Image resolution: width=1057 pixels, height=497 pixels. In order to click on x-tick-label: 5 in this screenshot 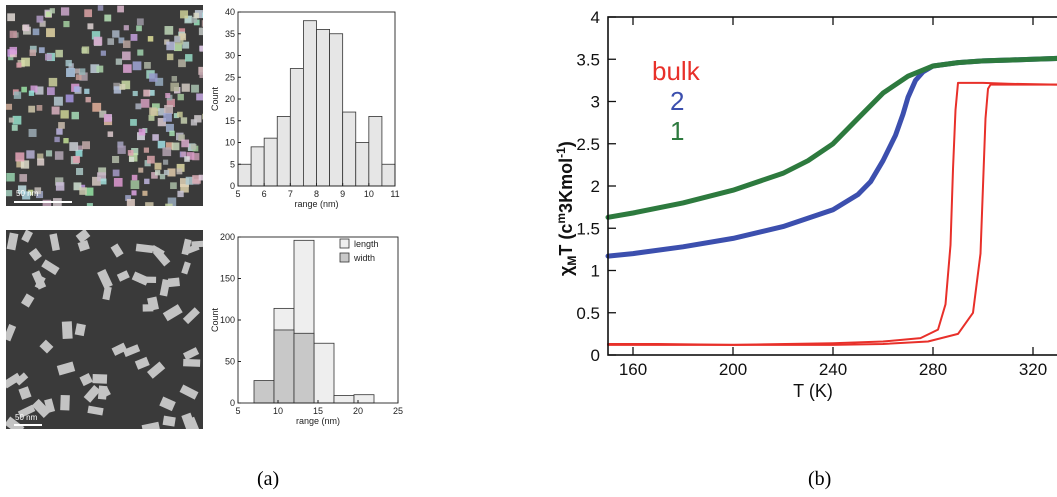, I will do `click(237, 194)`.